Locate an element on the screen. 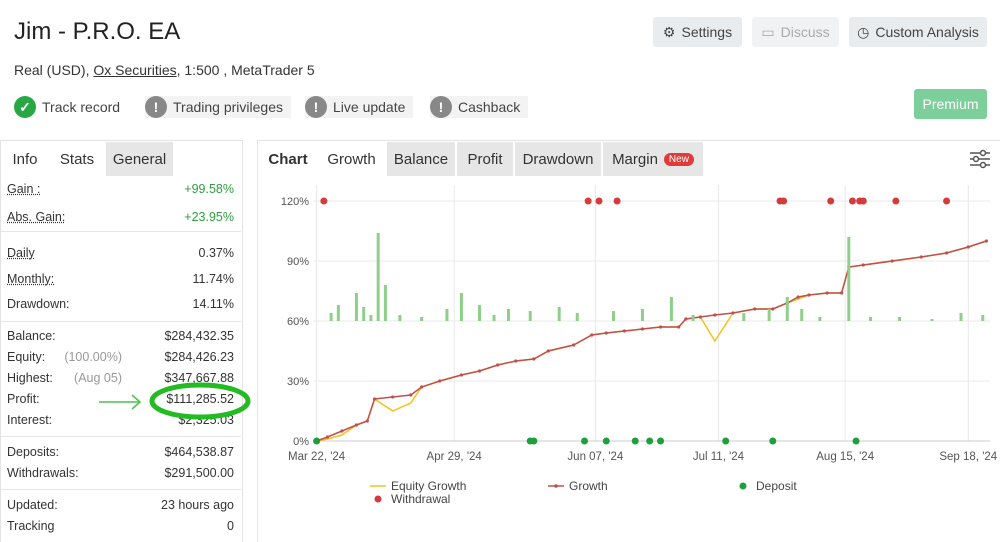 The image size is (1000, 542). stat-row: Deposits: $464,538.87 is located at coordinates (120, 454).